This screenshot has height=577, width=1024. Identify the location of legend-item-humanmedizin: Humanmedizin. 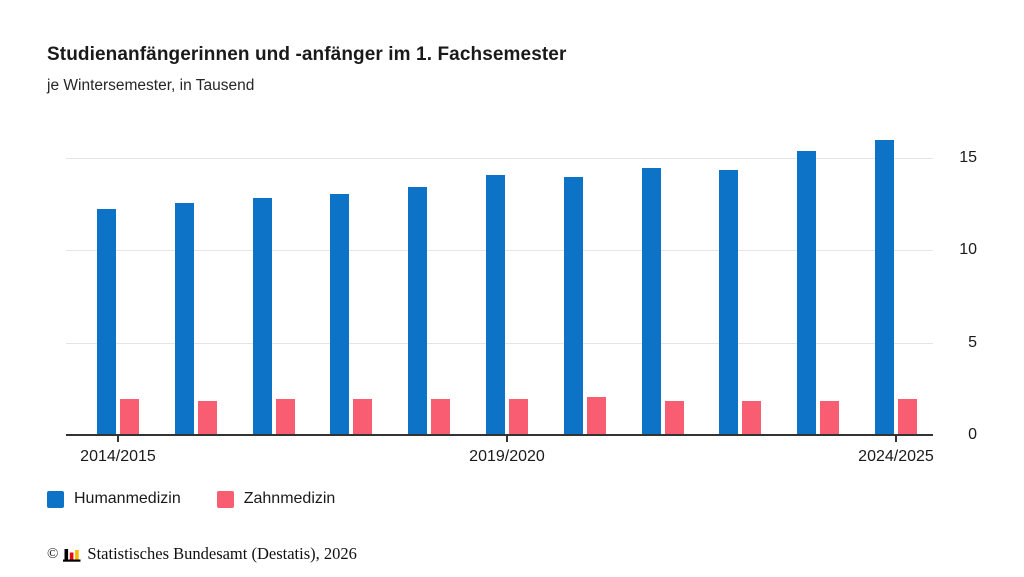
(114, 499).